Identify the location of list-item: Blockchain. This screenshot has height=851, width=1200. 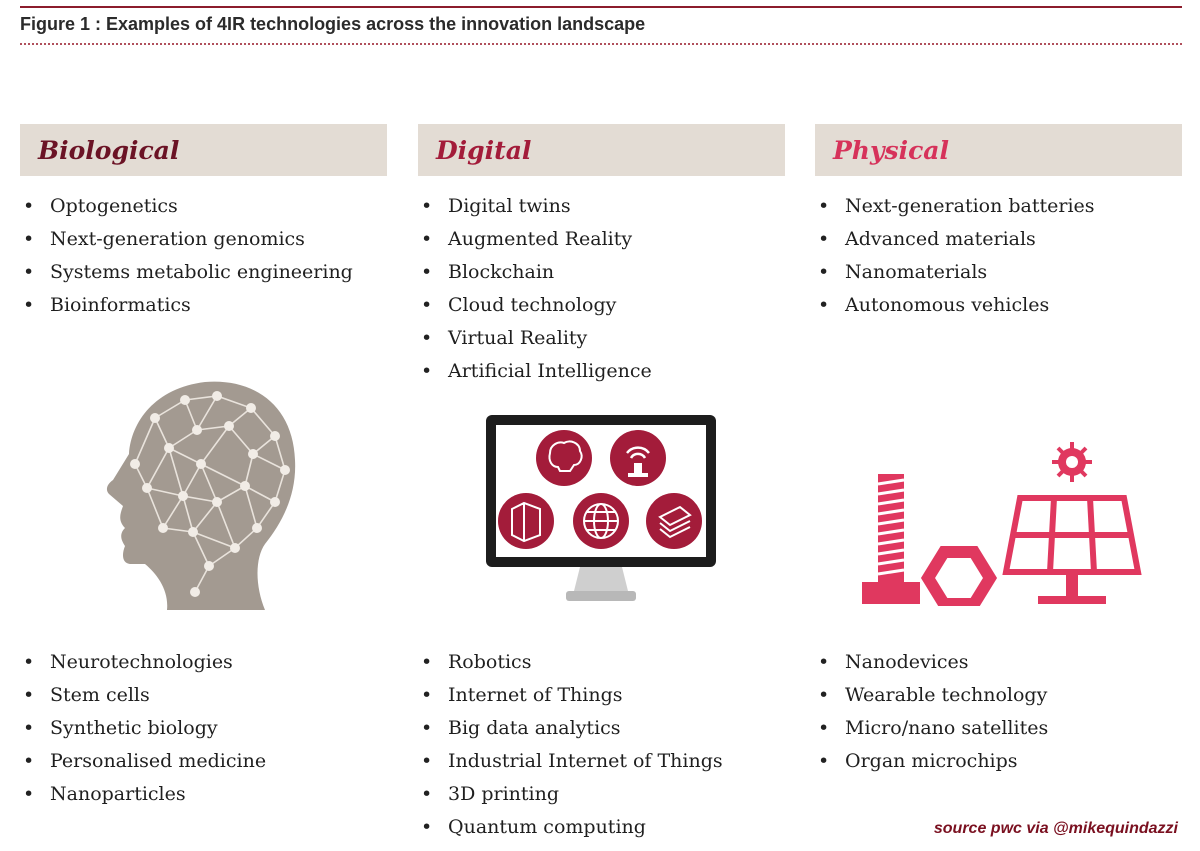
(535, 272).